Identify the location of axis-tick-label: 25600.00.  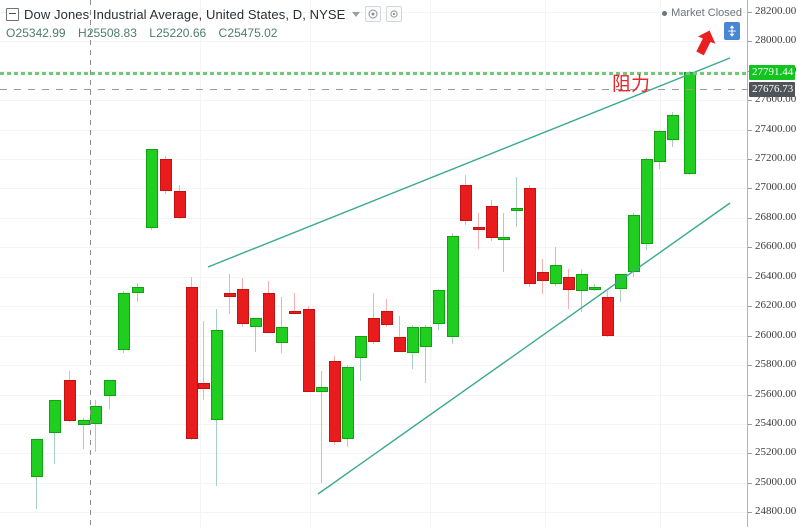
(776, 394).